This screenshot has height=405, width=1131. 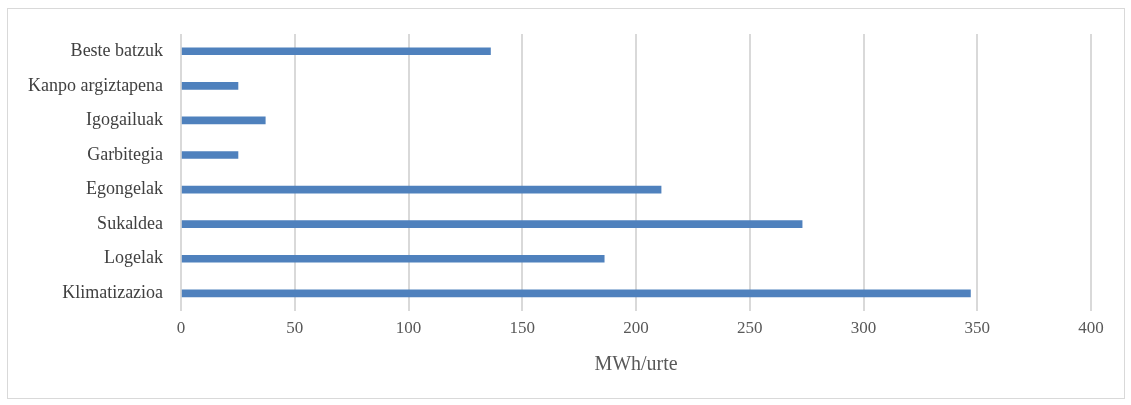 I want to click on y-tick-label: Sukaldea, so click(x=130, y=222).